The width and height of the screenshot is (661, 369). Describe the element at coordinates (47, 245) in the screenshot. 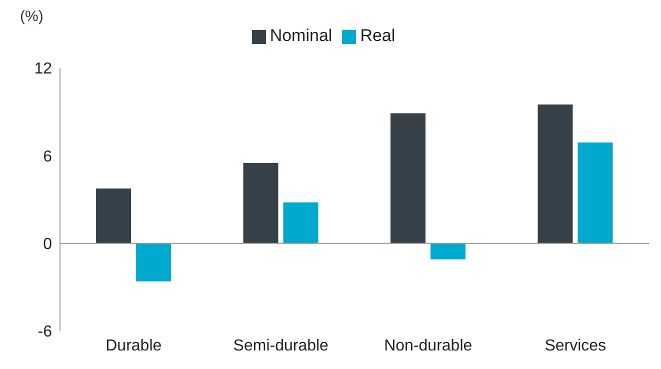

I see `y-tick-label: 0` at that location.